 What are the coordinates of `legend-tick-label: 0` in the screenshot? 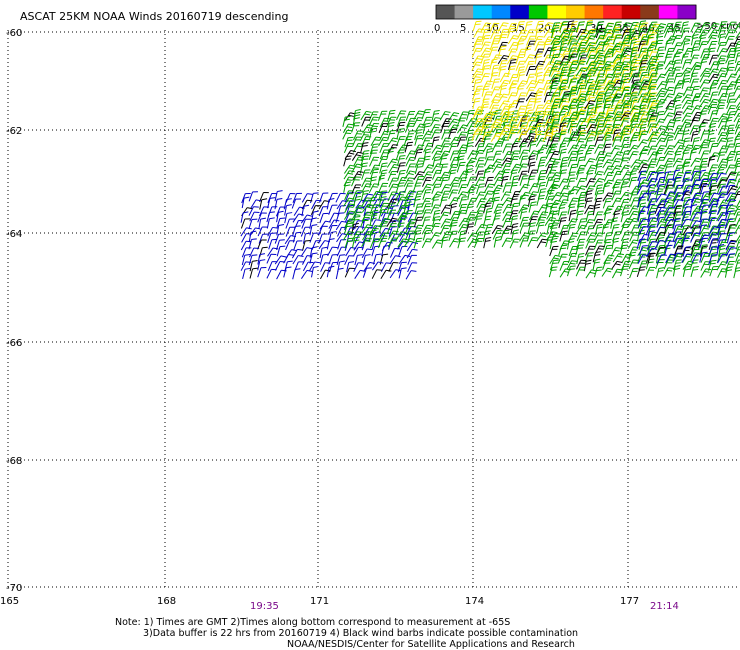 It's located at (437, 28).